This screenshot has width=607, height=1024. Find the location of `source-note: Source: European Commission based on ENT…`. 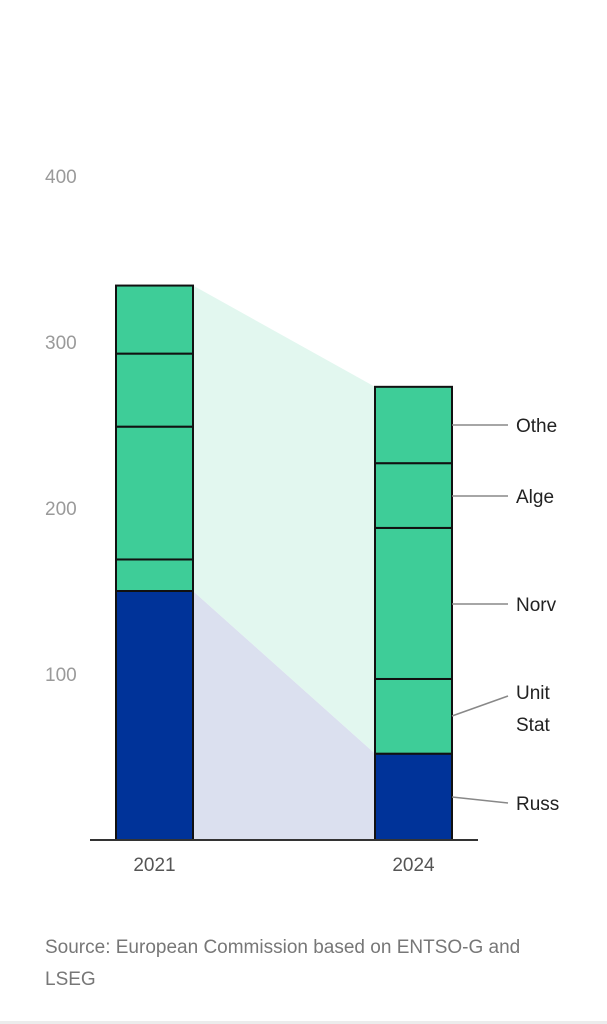

source-note: Source: European Commission based on ENT… is located at coordinates (283, 963).